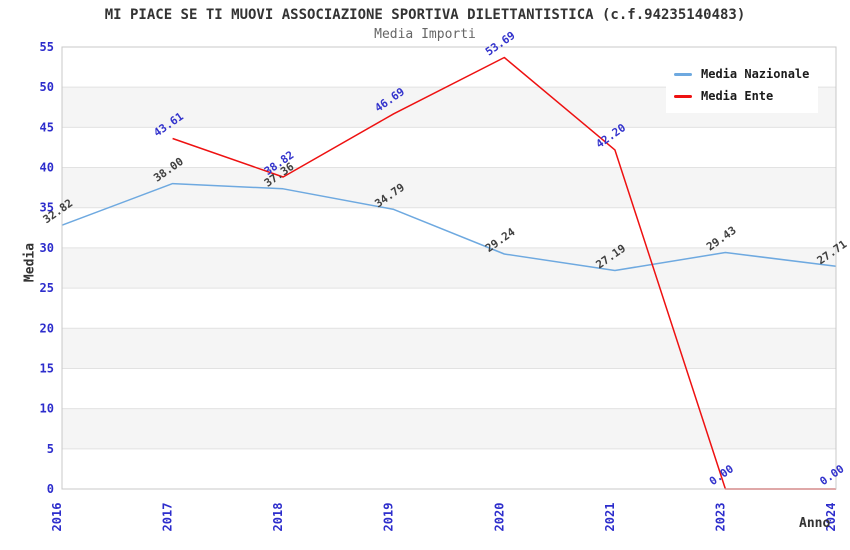  I want to click on y-tick-label: 50, so click(47, 87).